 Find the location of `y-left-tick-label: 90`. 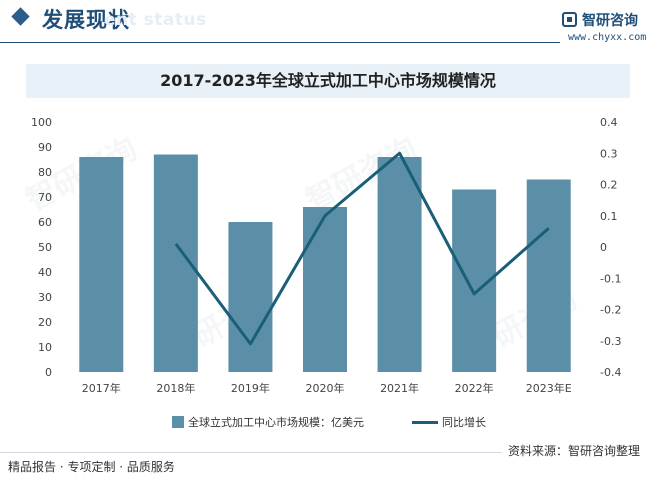

y-left-tick-label: 90 is located at coordinates (45, 147).